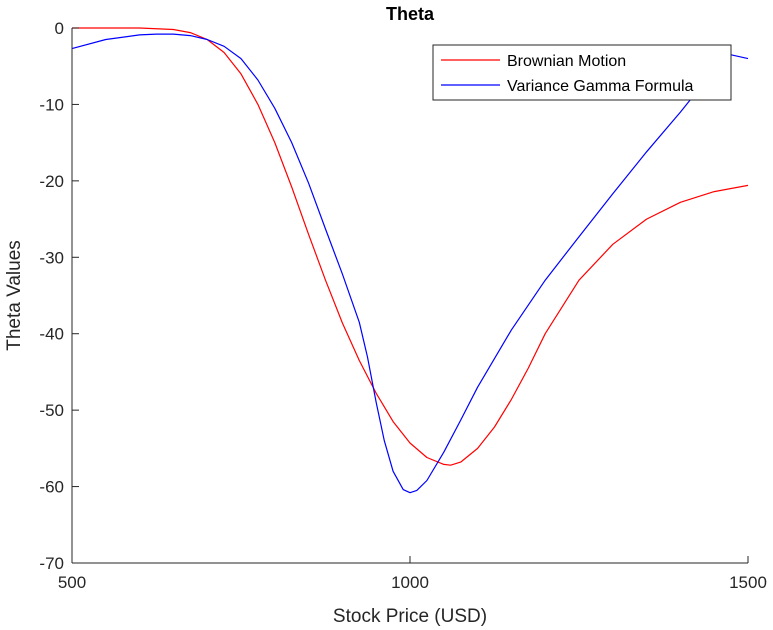  What do you see at coordinates (410, 14) in the screenshot?
I see `chart-title: Theta` at bounding box center [410, 14].